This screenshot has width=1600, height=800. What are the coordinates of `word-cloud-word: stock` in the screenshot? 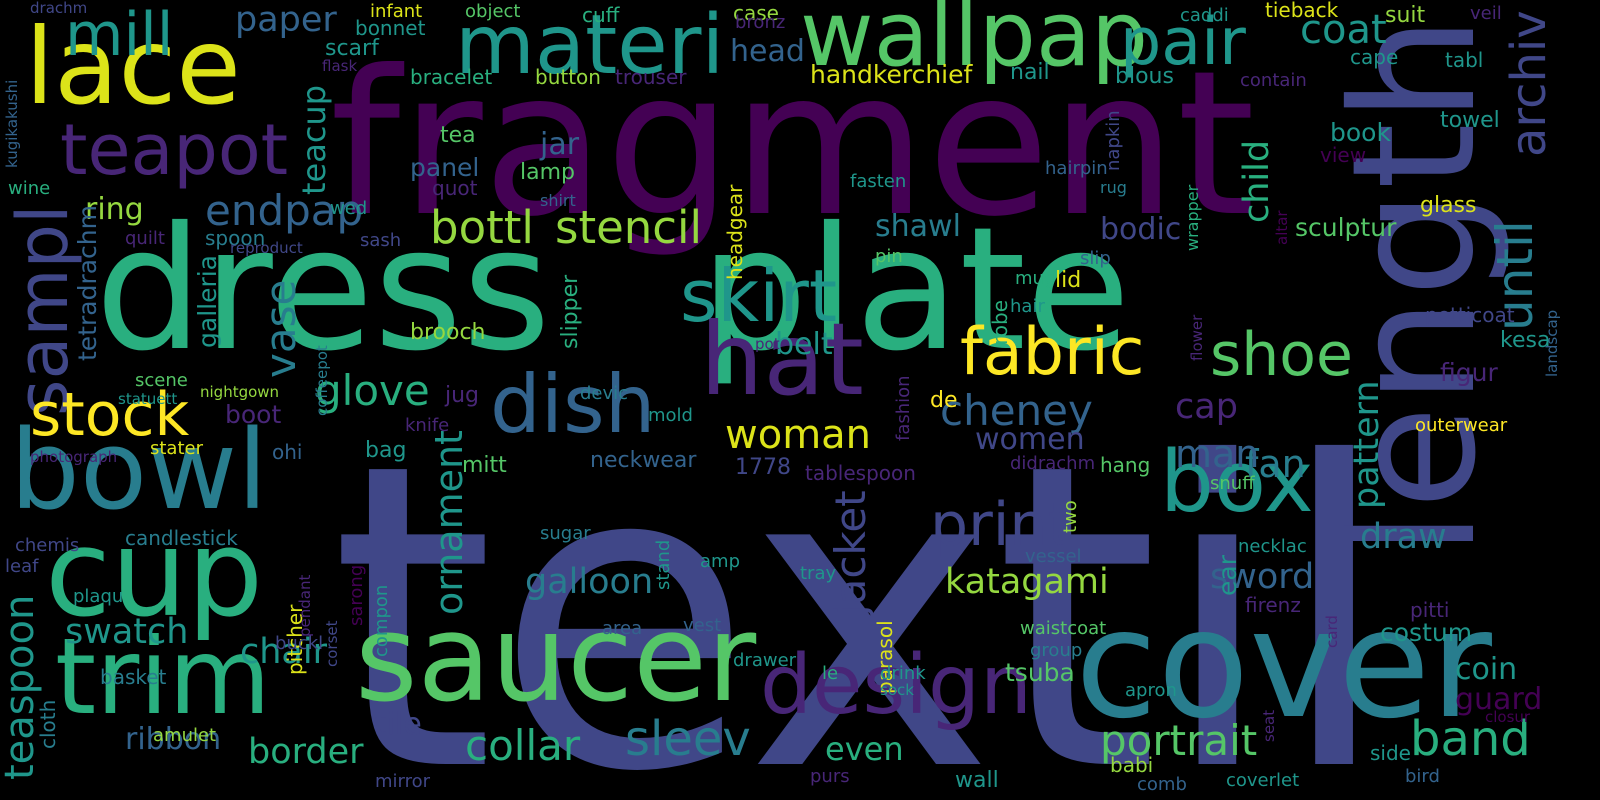 It's located at (110, 415).